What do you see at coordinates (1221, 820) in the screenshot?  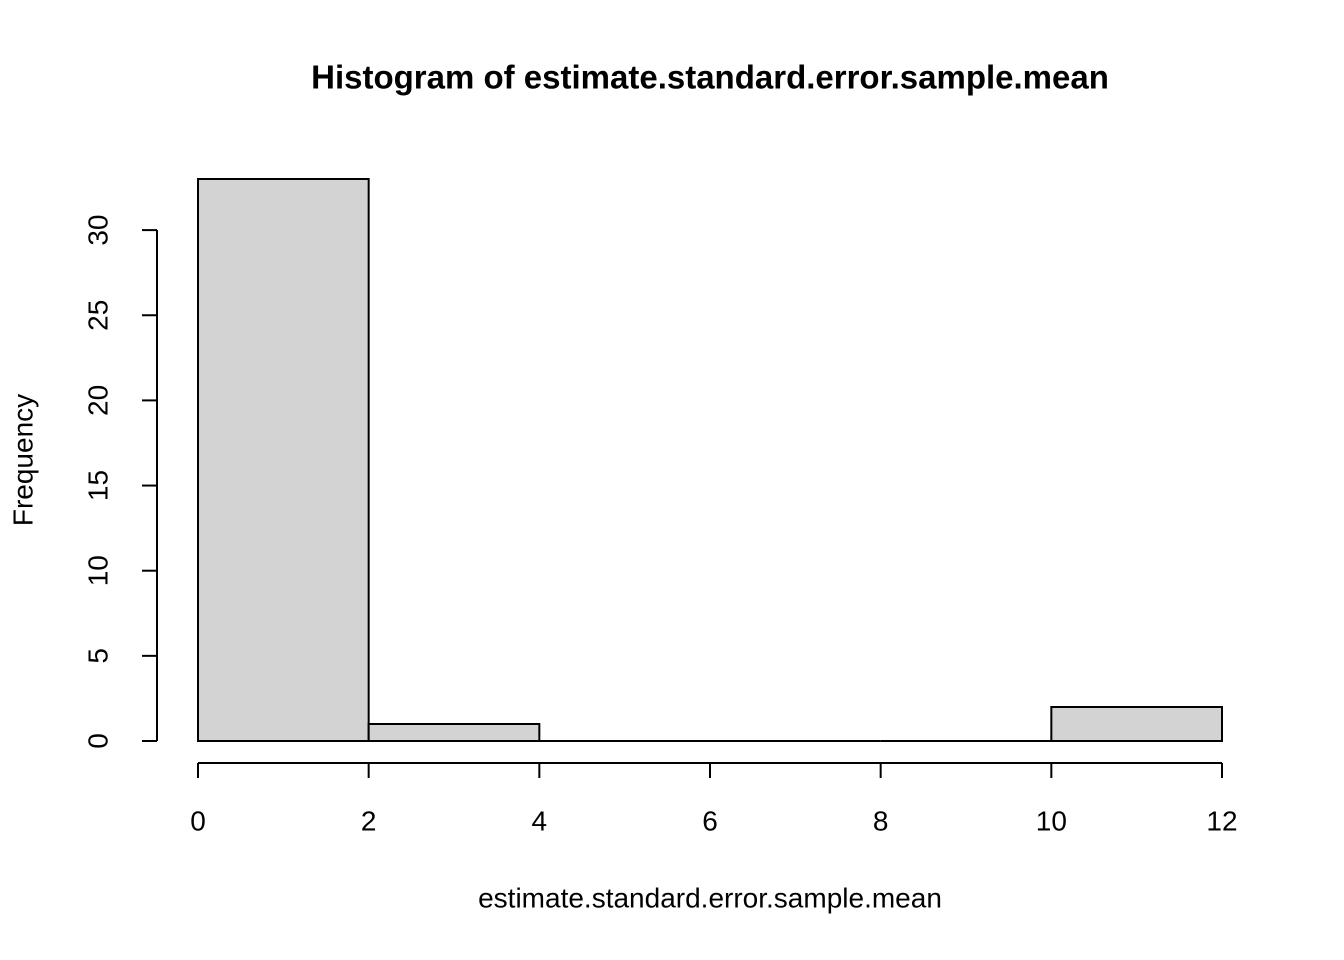 I see `x-tick-label: 12` at bounding box center [1221, 820].